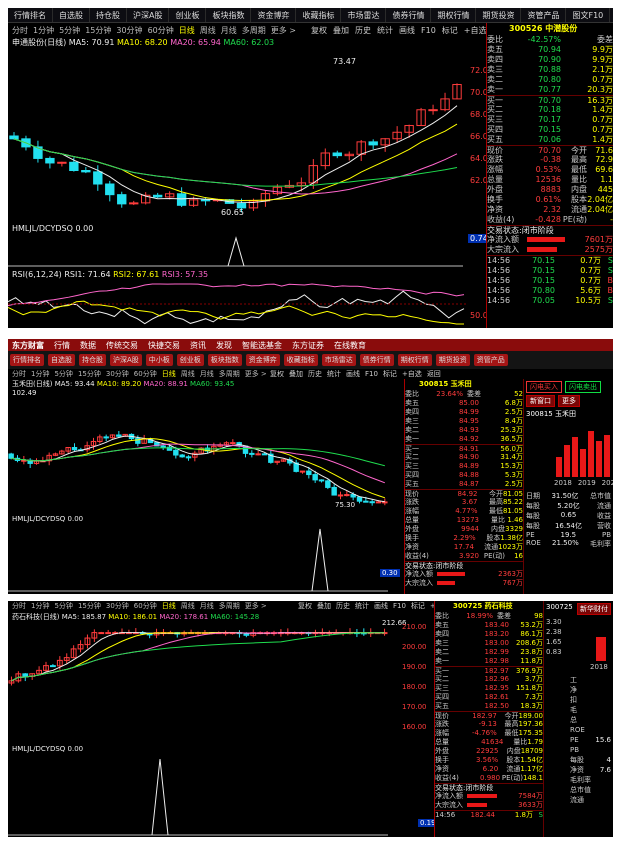  What do you see at coordinates (30, 15) in the screenshot?
I see `toolbar-item: 行情排名` at bounding box center [30, 15].